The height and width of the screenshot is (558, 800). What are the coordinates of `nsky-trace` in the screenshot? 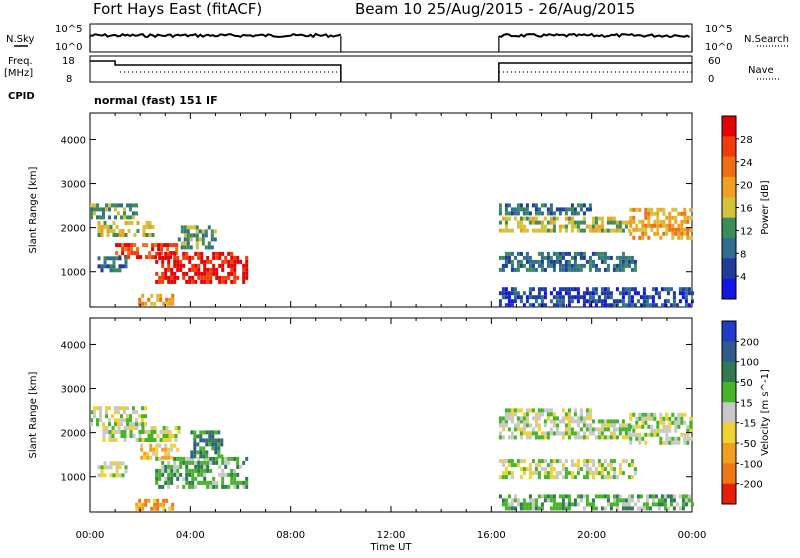 It's located at (391, 42).